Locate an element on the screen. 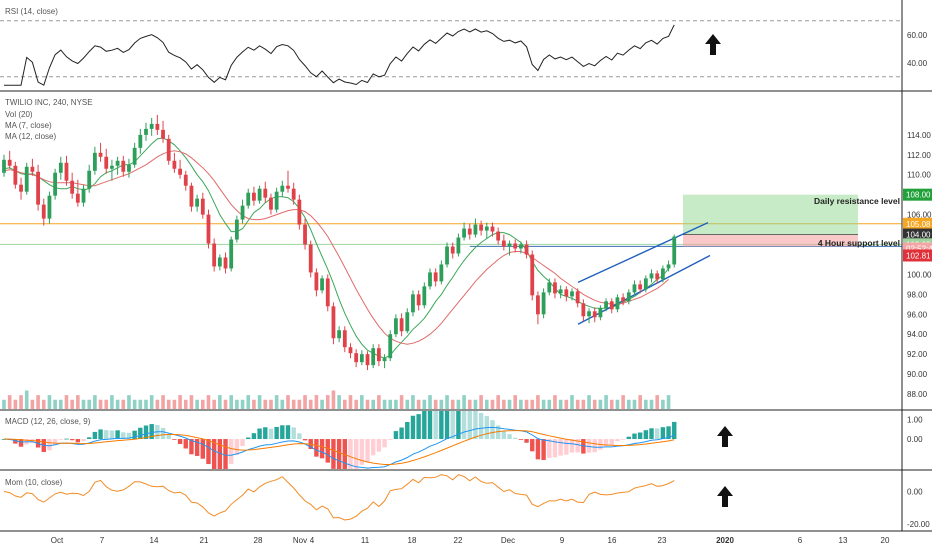 The height and width of the screenshot is (550, 932). rsi-tick-label: 40.00 is located at coordinates (917, 63).